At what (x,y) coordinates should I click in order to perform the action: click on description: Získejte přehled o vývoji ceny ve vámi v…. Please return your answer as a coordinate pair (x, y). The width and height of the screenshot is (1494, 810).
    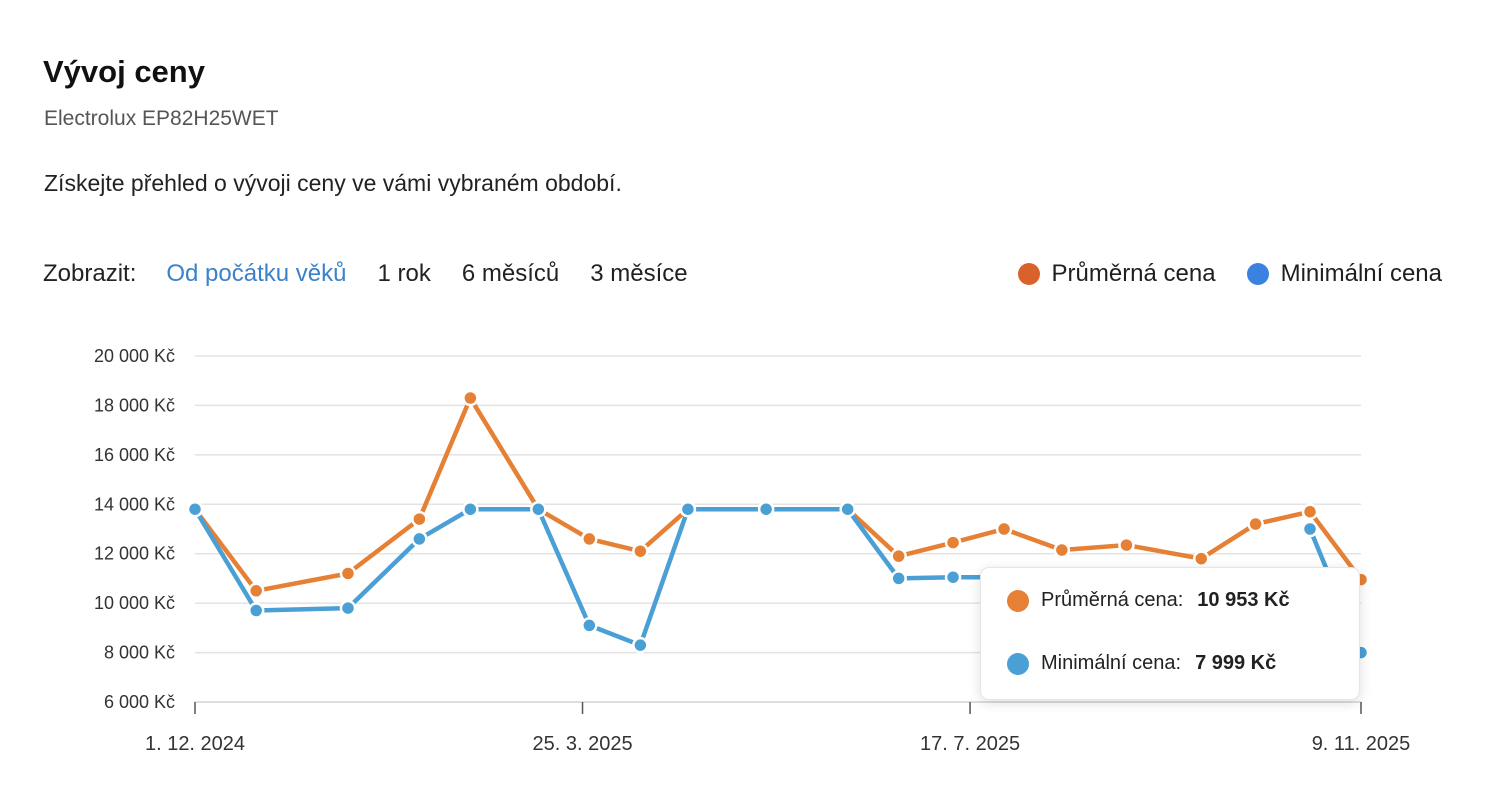
    Looking at the image, I should click on (333, 183).